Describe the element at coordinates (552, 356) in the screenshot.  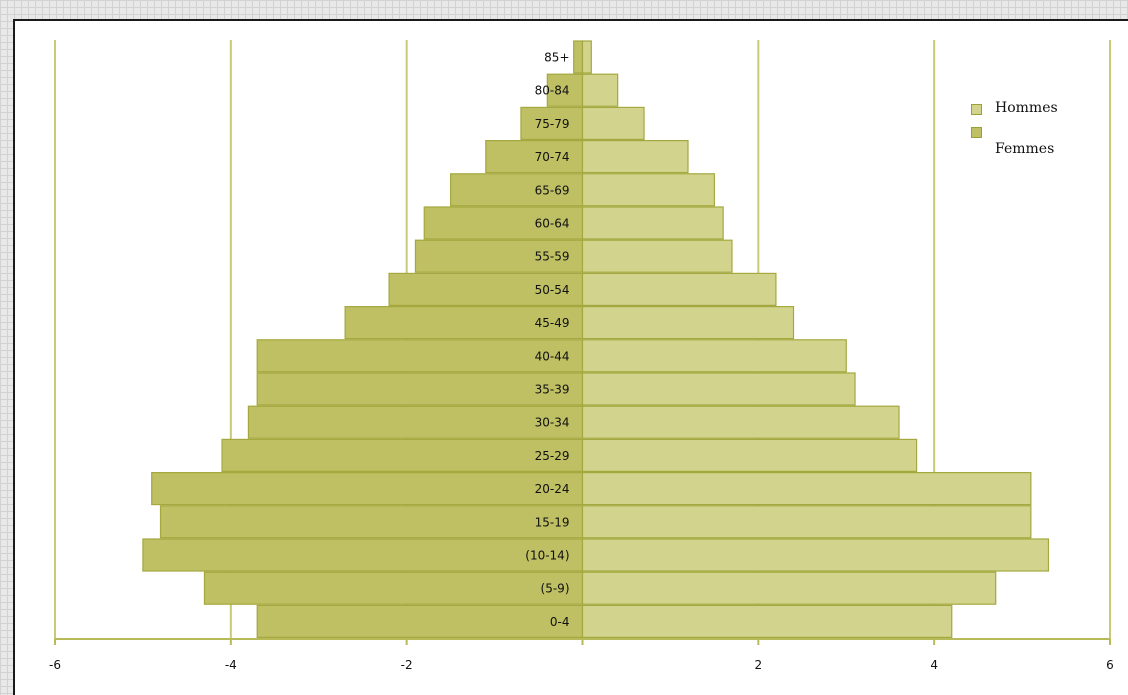
I see `age-group-label: 40-44` at that location.